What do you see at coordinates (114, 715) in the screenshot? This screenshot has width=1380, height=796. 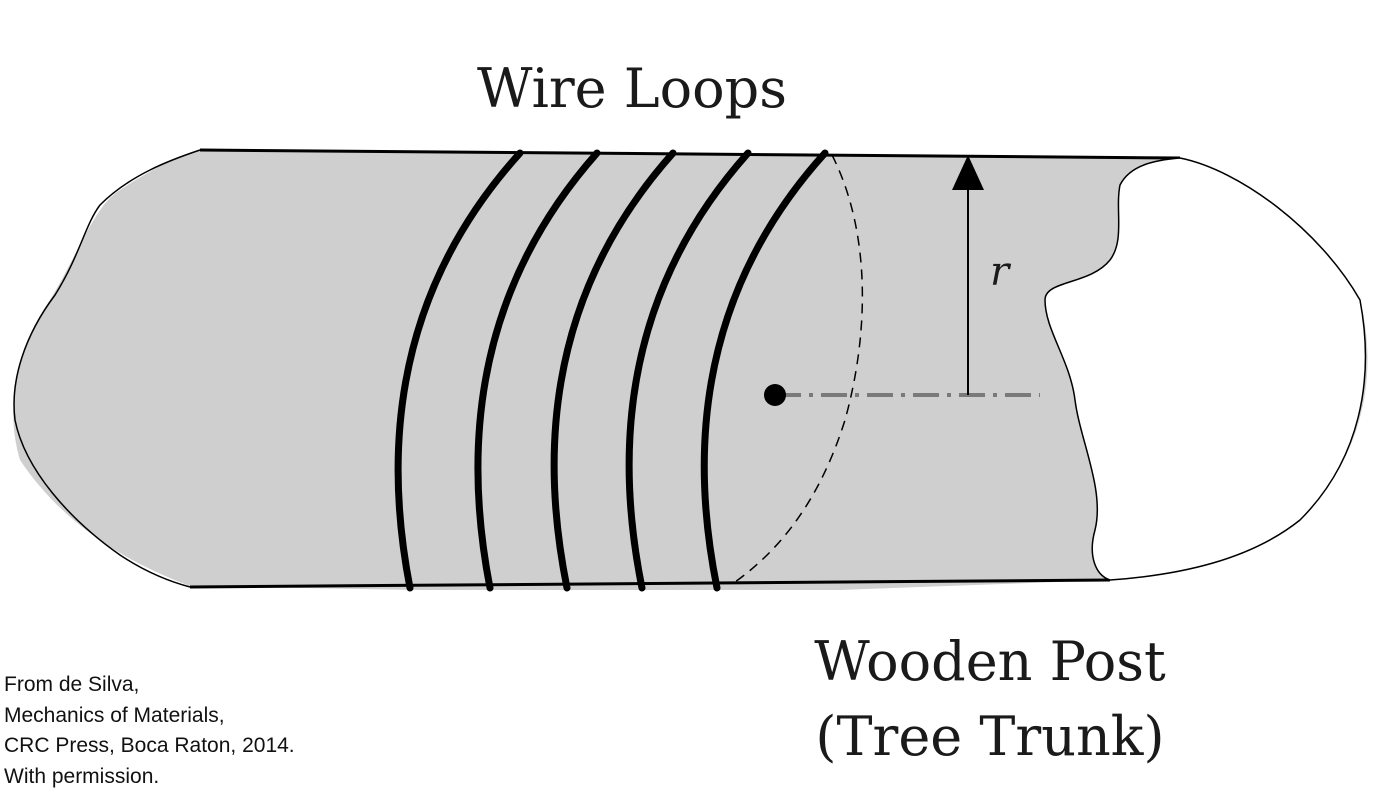 I see `credit-line-2: Mechanics of Materials,` at bounding box center [114, 715].